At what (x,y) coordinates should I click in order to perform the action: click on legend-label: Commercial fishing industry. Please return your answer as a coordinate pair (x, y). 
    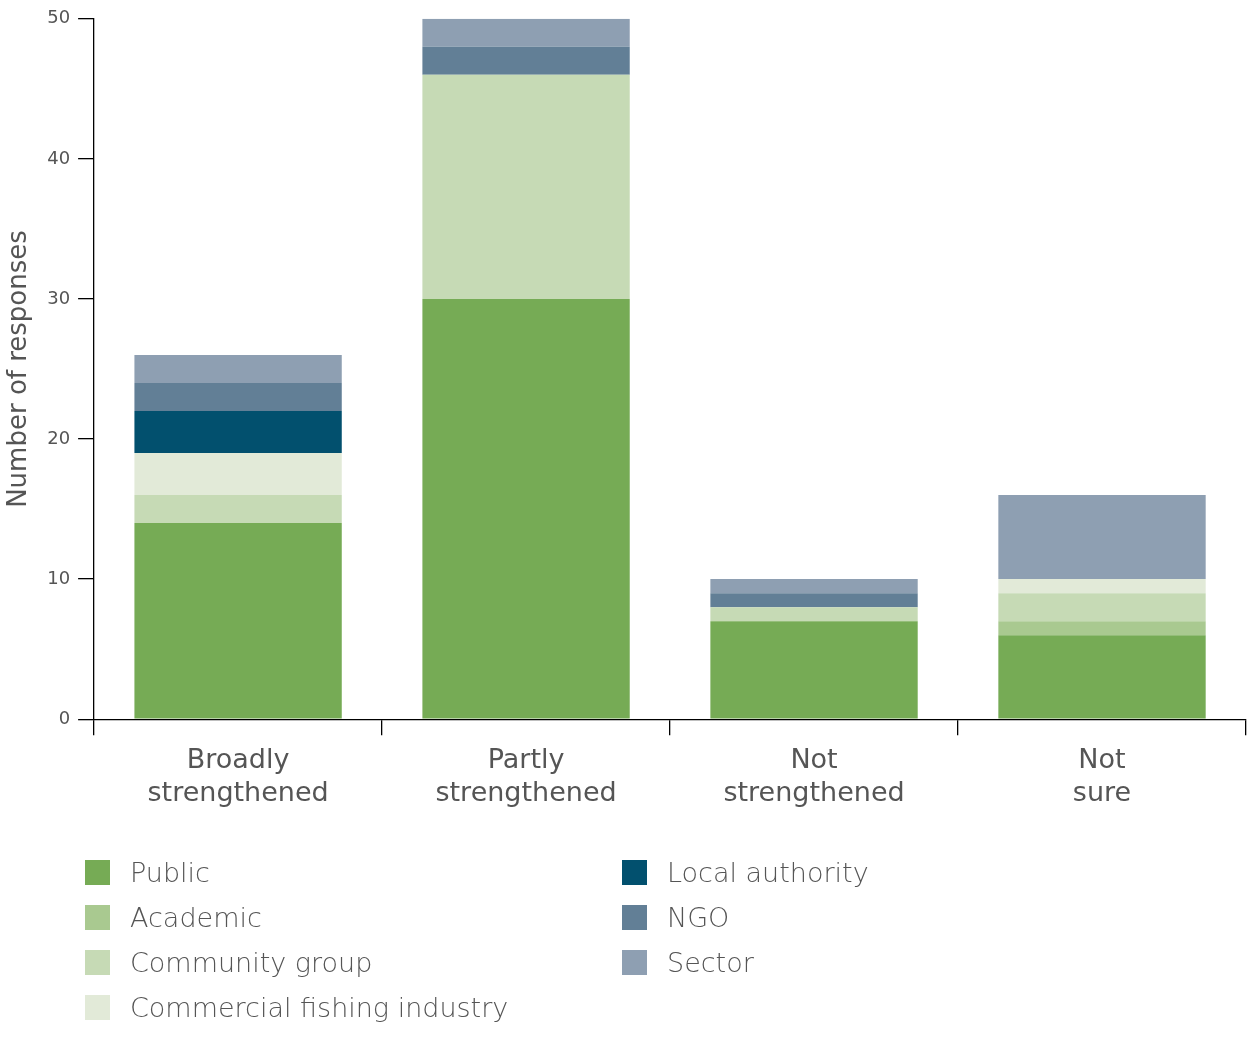
    Looking at the image, I should click on (319, 1007).